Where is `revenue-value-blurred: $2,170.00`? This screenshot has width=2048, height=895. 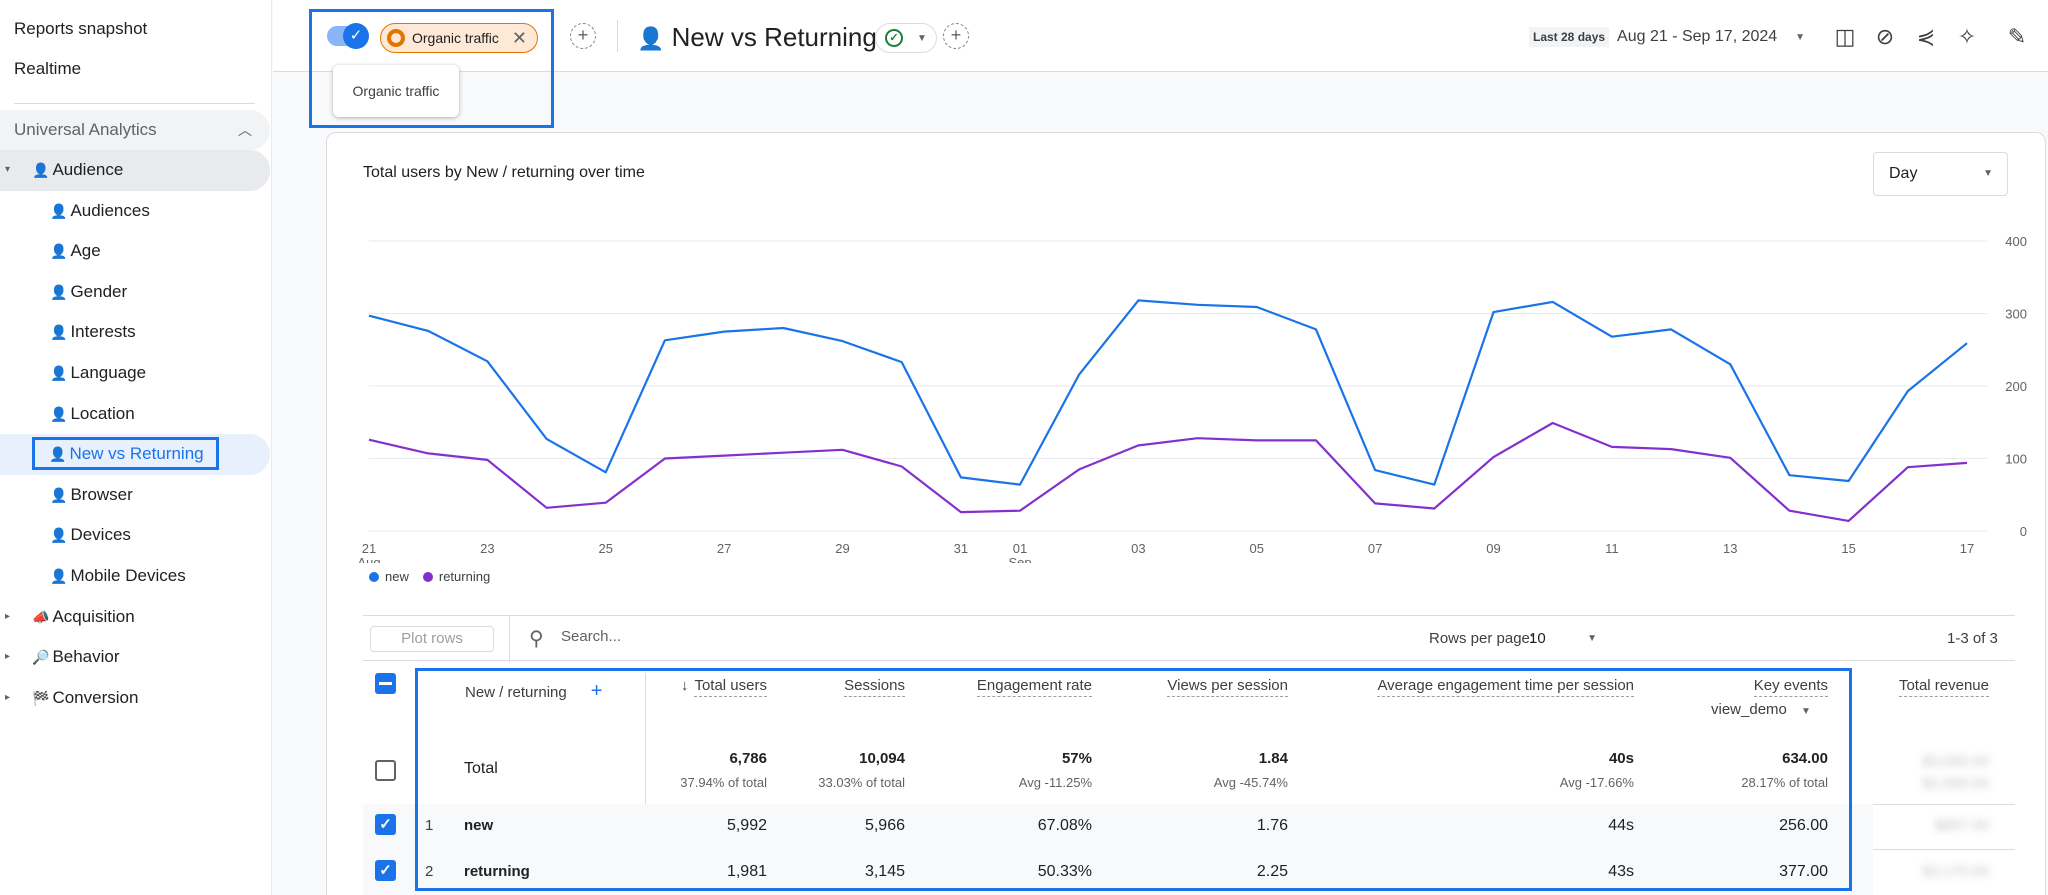 revenue-value-blurred: $2,170.00 is located at coordinates (1955, 871).